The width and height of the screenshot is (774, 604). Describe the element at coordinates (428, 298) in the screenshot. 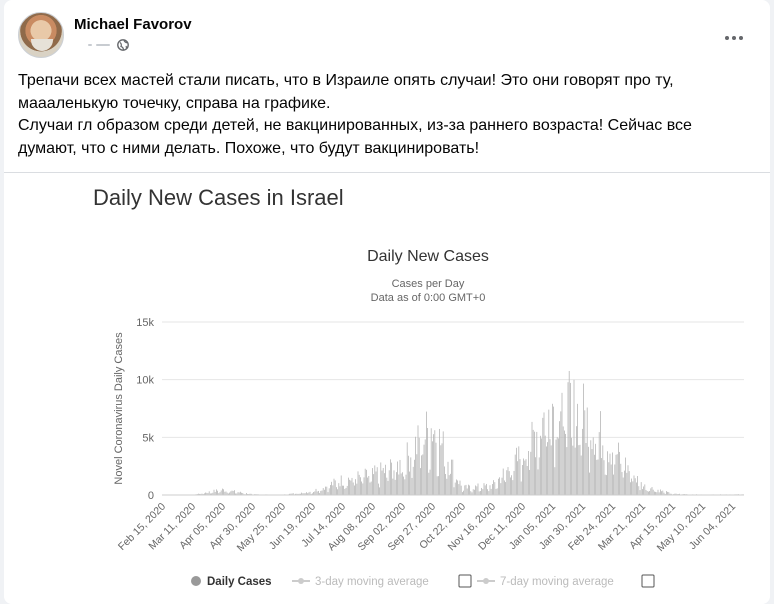

I see `chart-subtitle-2: Data as of 0:00 GMT+0` at that location.